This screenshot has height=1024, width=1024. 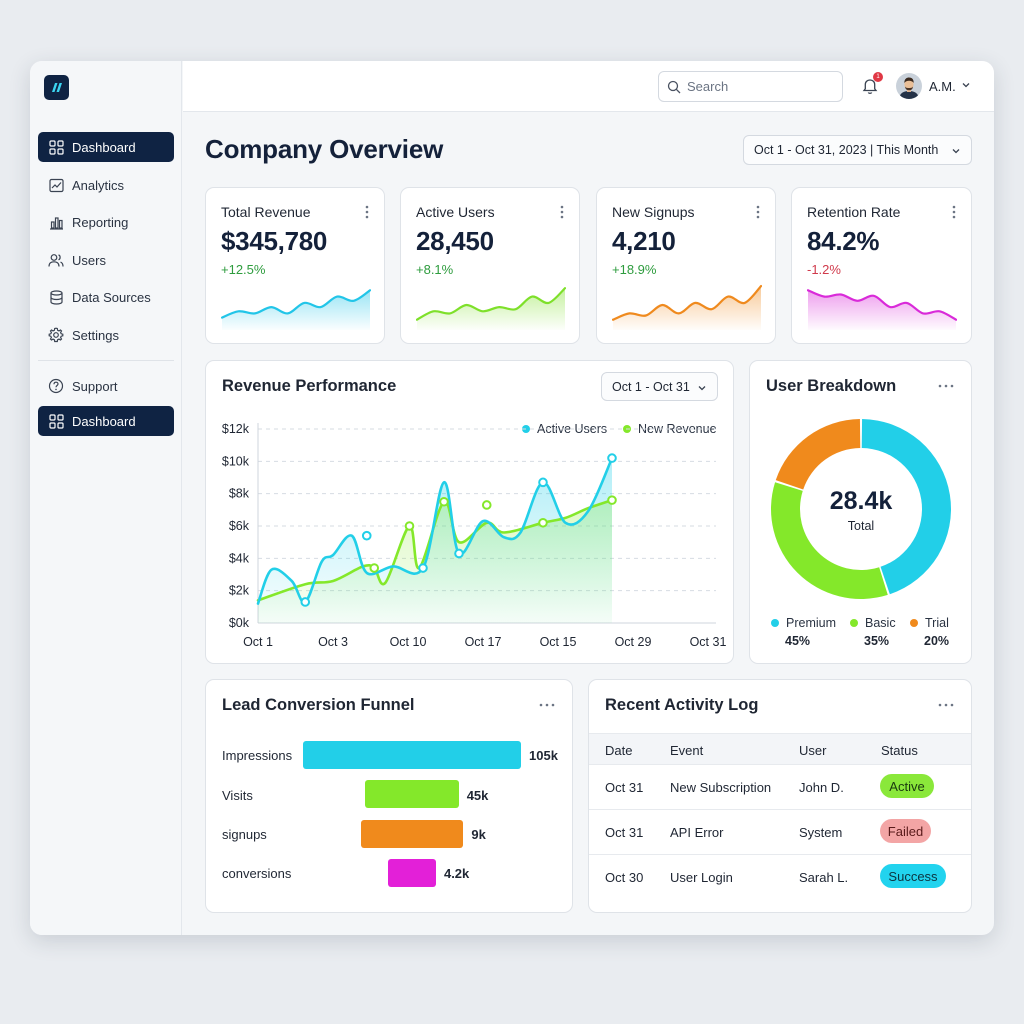 What do you see at coordinates (455, 241) in the screenshot?
I see `kpi-value: 28,450` at bounding box center [455, 241].